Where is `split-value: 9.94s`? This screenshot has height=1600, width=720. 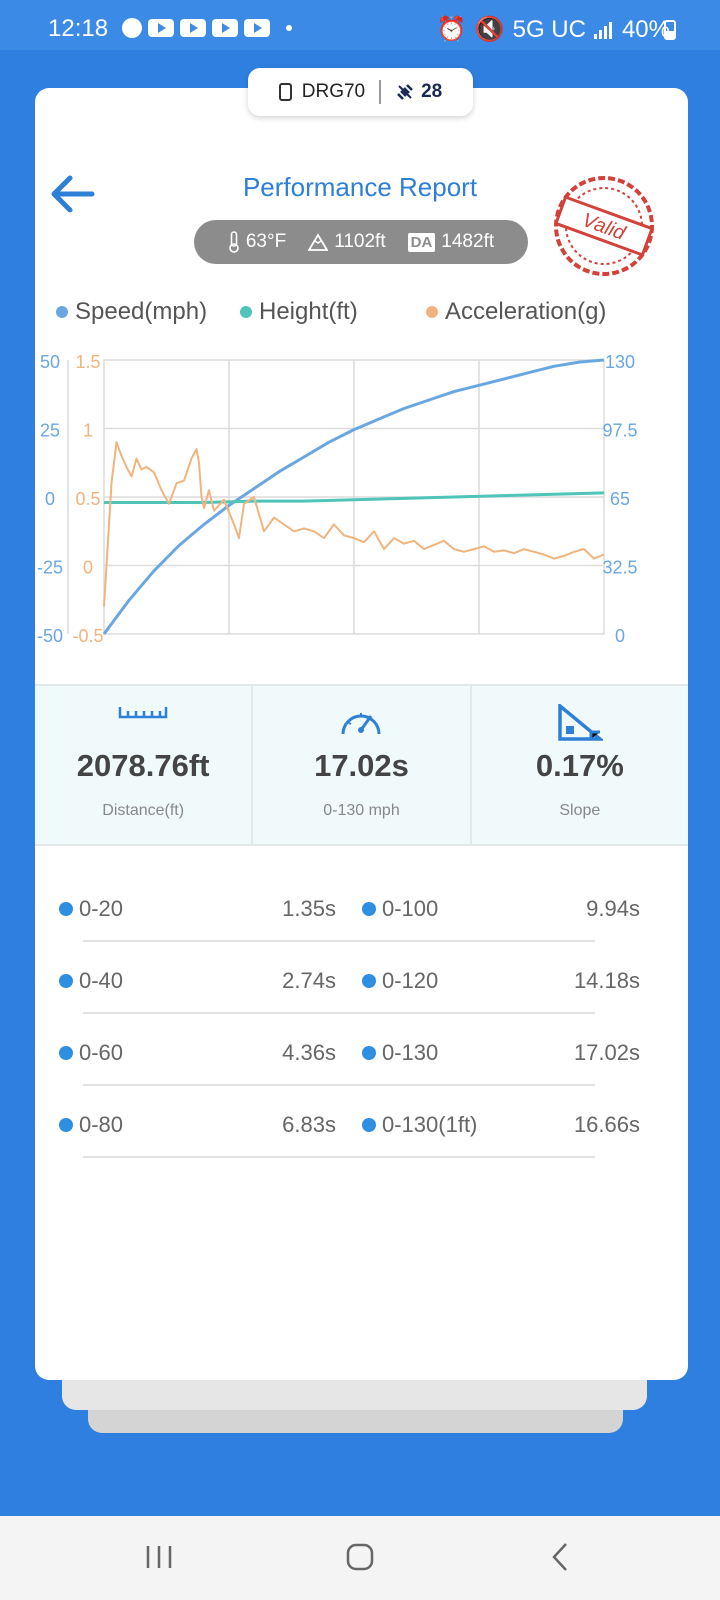 split-value: 9.94s is located at coordinates (613, 908).